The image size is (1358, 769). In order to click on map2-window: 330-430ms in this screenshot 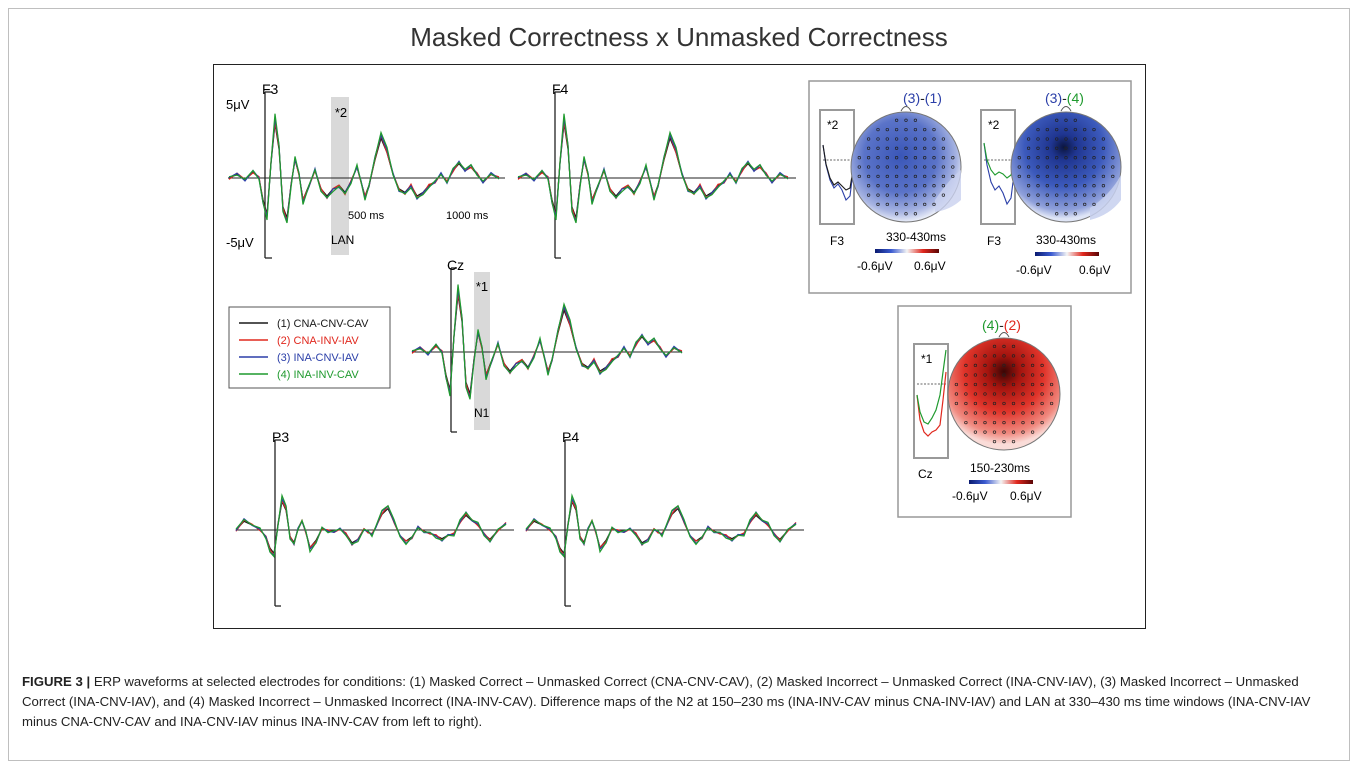, I will do `click(1066, 240)`.